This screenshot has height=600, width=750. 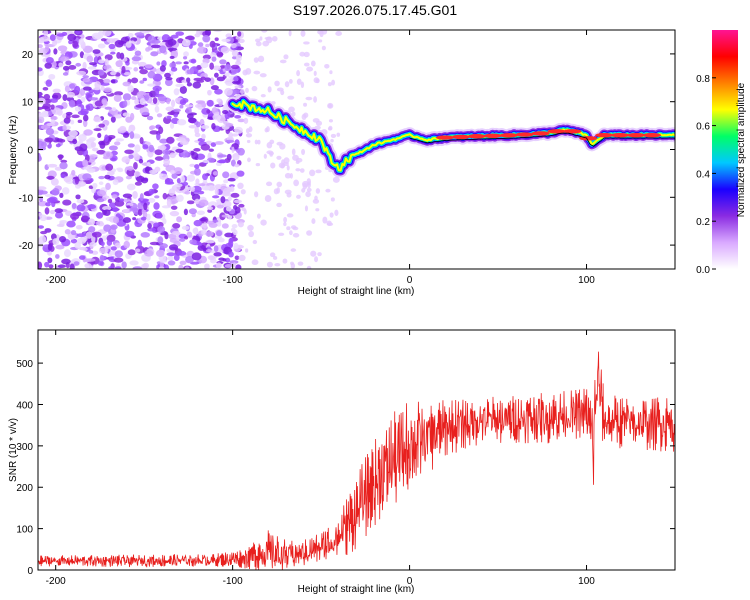 I want to click on ridge-hotspots, so click(x=548, y=135).